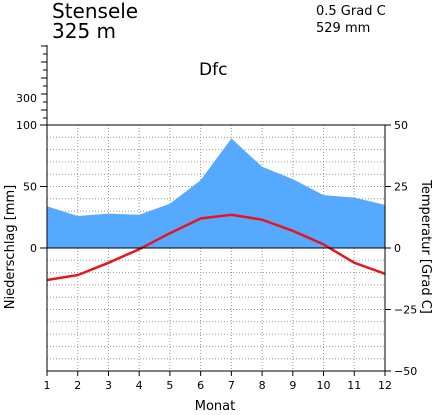 This screenshot has width=436, height=415. I want to click on x-tick-label: 5, so click(169, 385).